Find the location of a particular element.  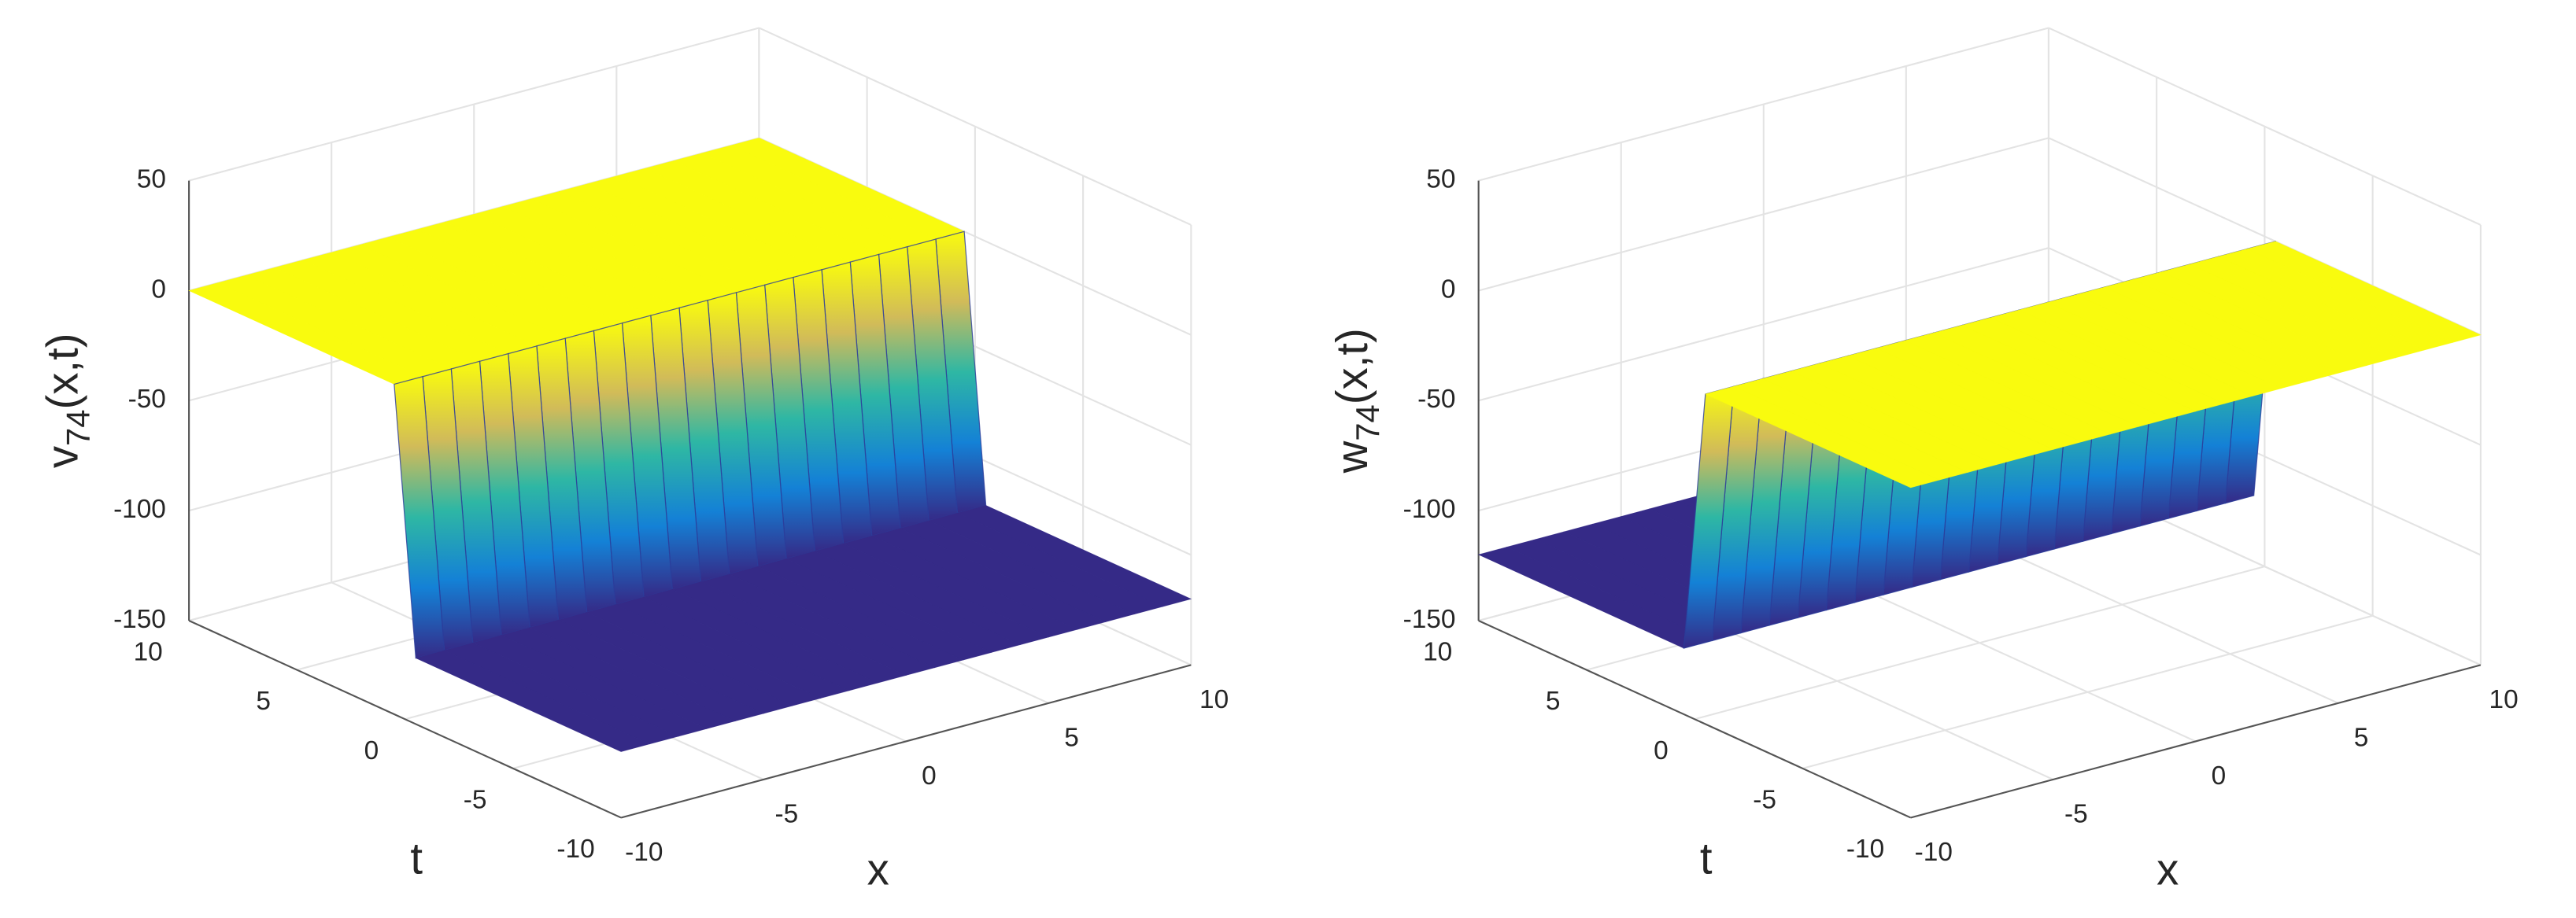

z-label-base: w is located at coordinates (1352, 457).